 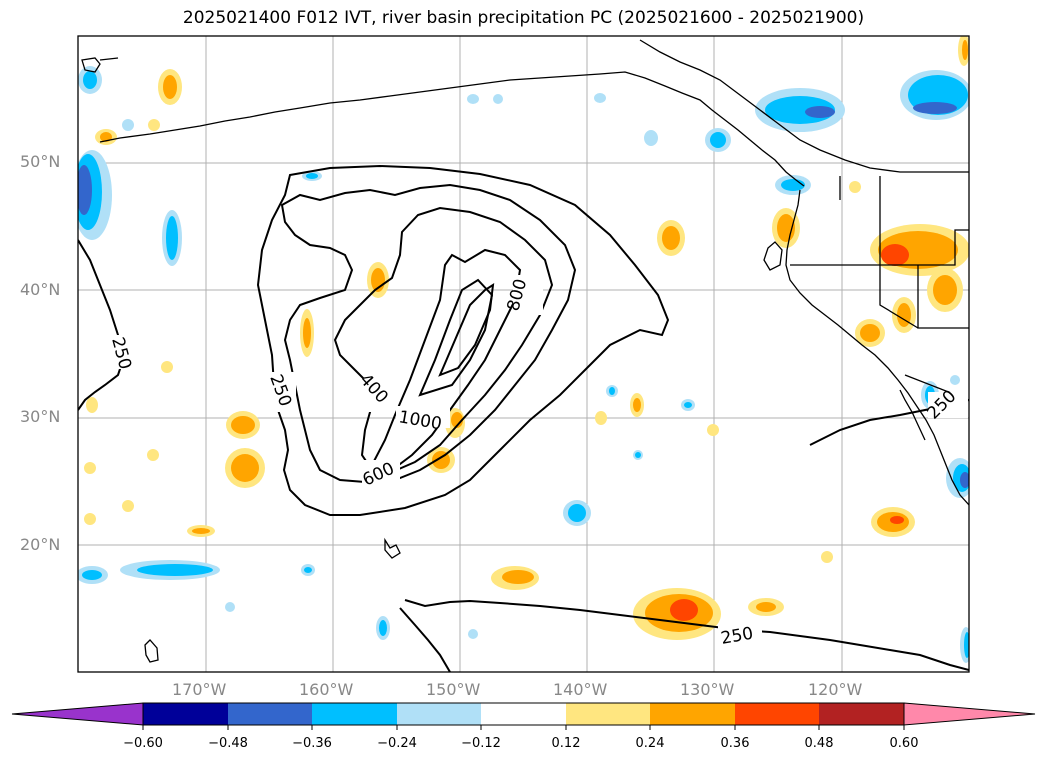 I want to click on colorbar-tick-label: 0.12, so click(x=566, y=743).